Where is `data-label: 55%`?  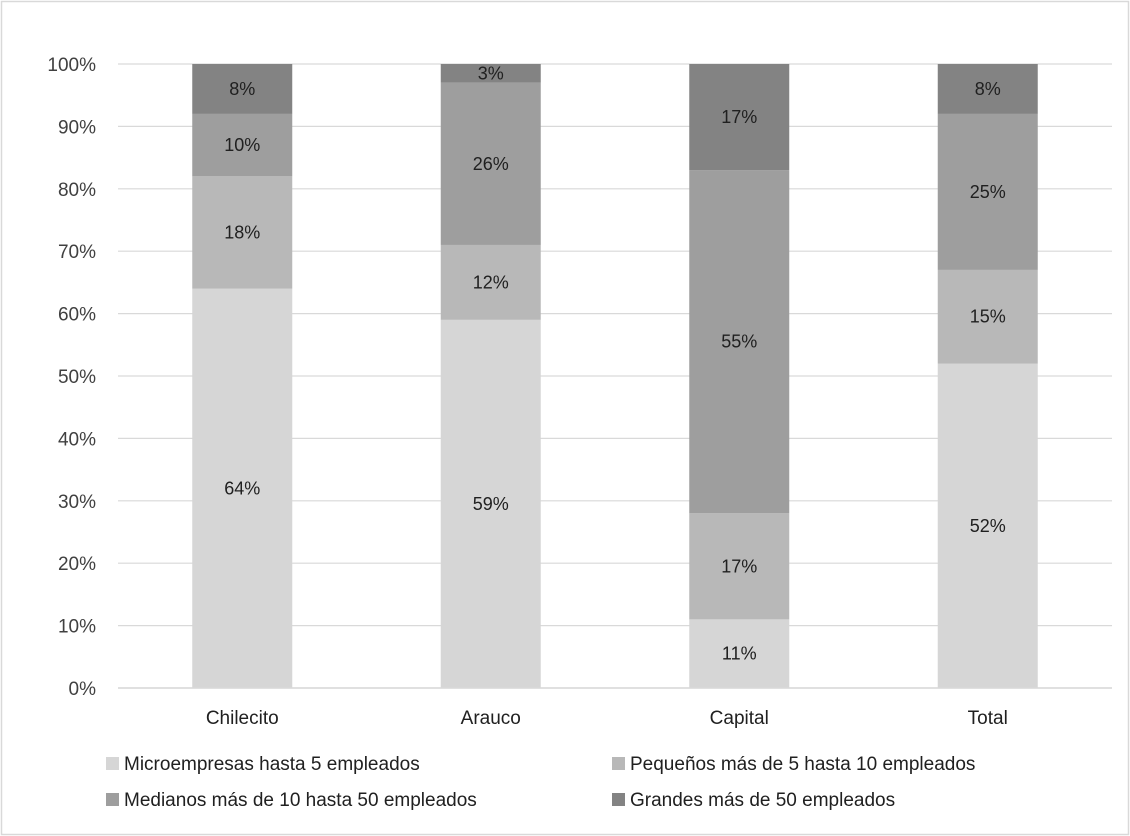
data-label: 55% is located at coordinates (739, 342).